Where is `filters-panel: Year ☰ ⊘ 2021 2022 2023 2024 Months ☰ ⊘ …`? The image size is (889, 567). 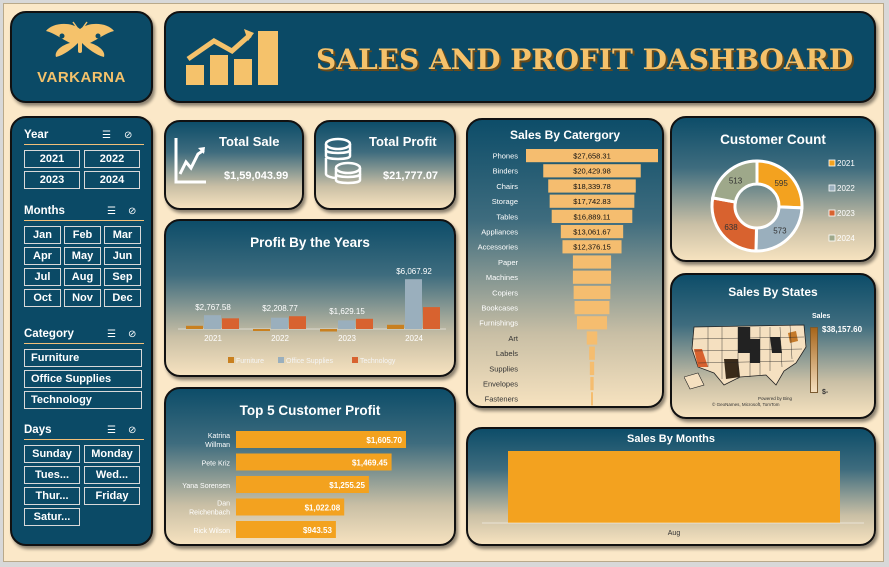 filters-panel: Year ☰ ⊘ 2021 2022 2023 2024 Months ☰ ⊘ … is located at coordinates (81, 331).